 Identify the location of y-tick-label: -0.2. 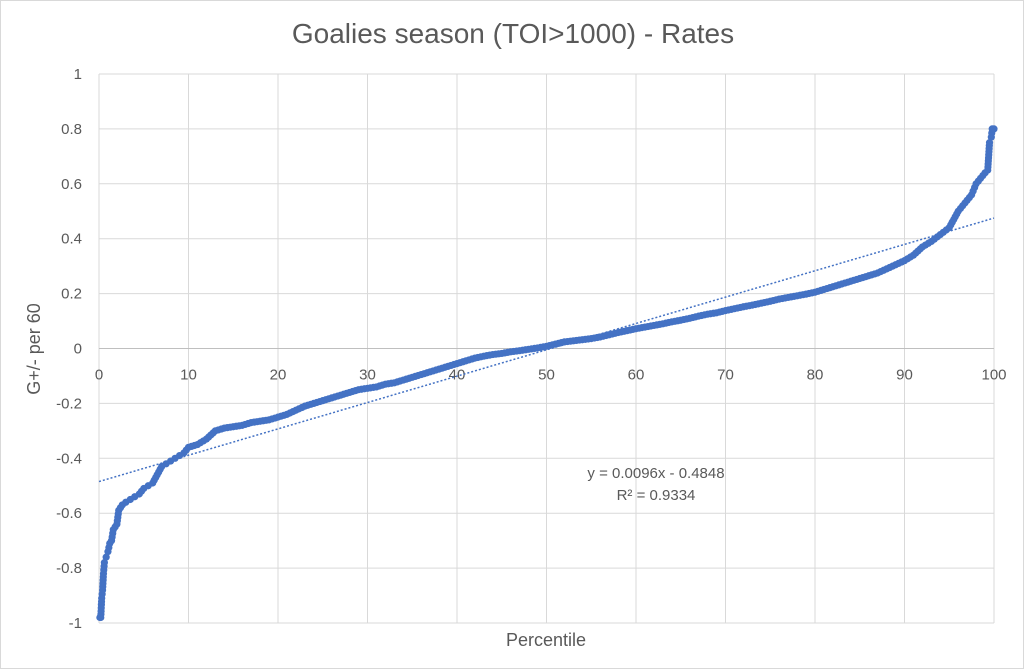
(69, 403).